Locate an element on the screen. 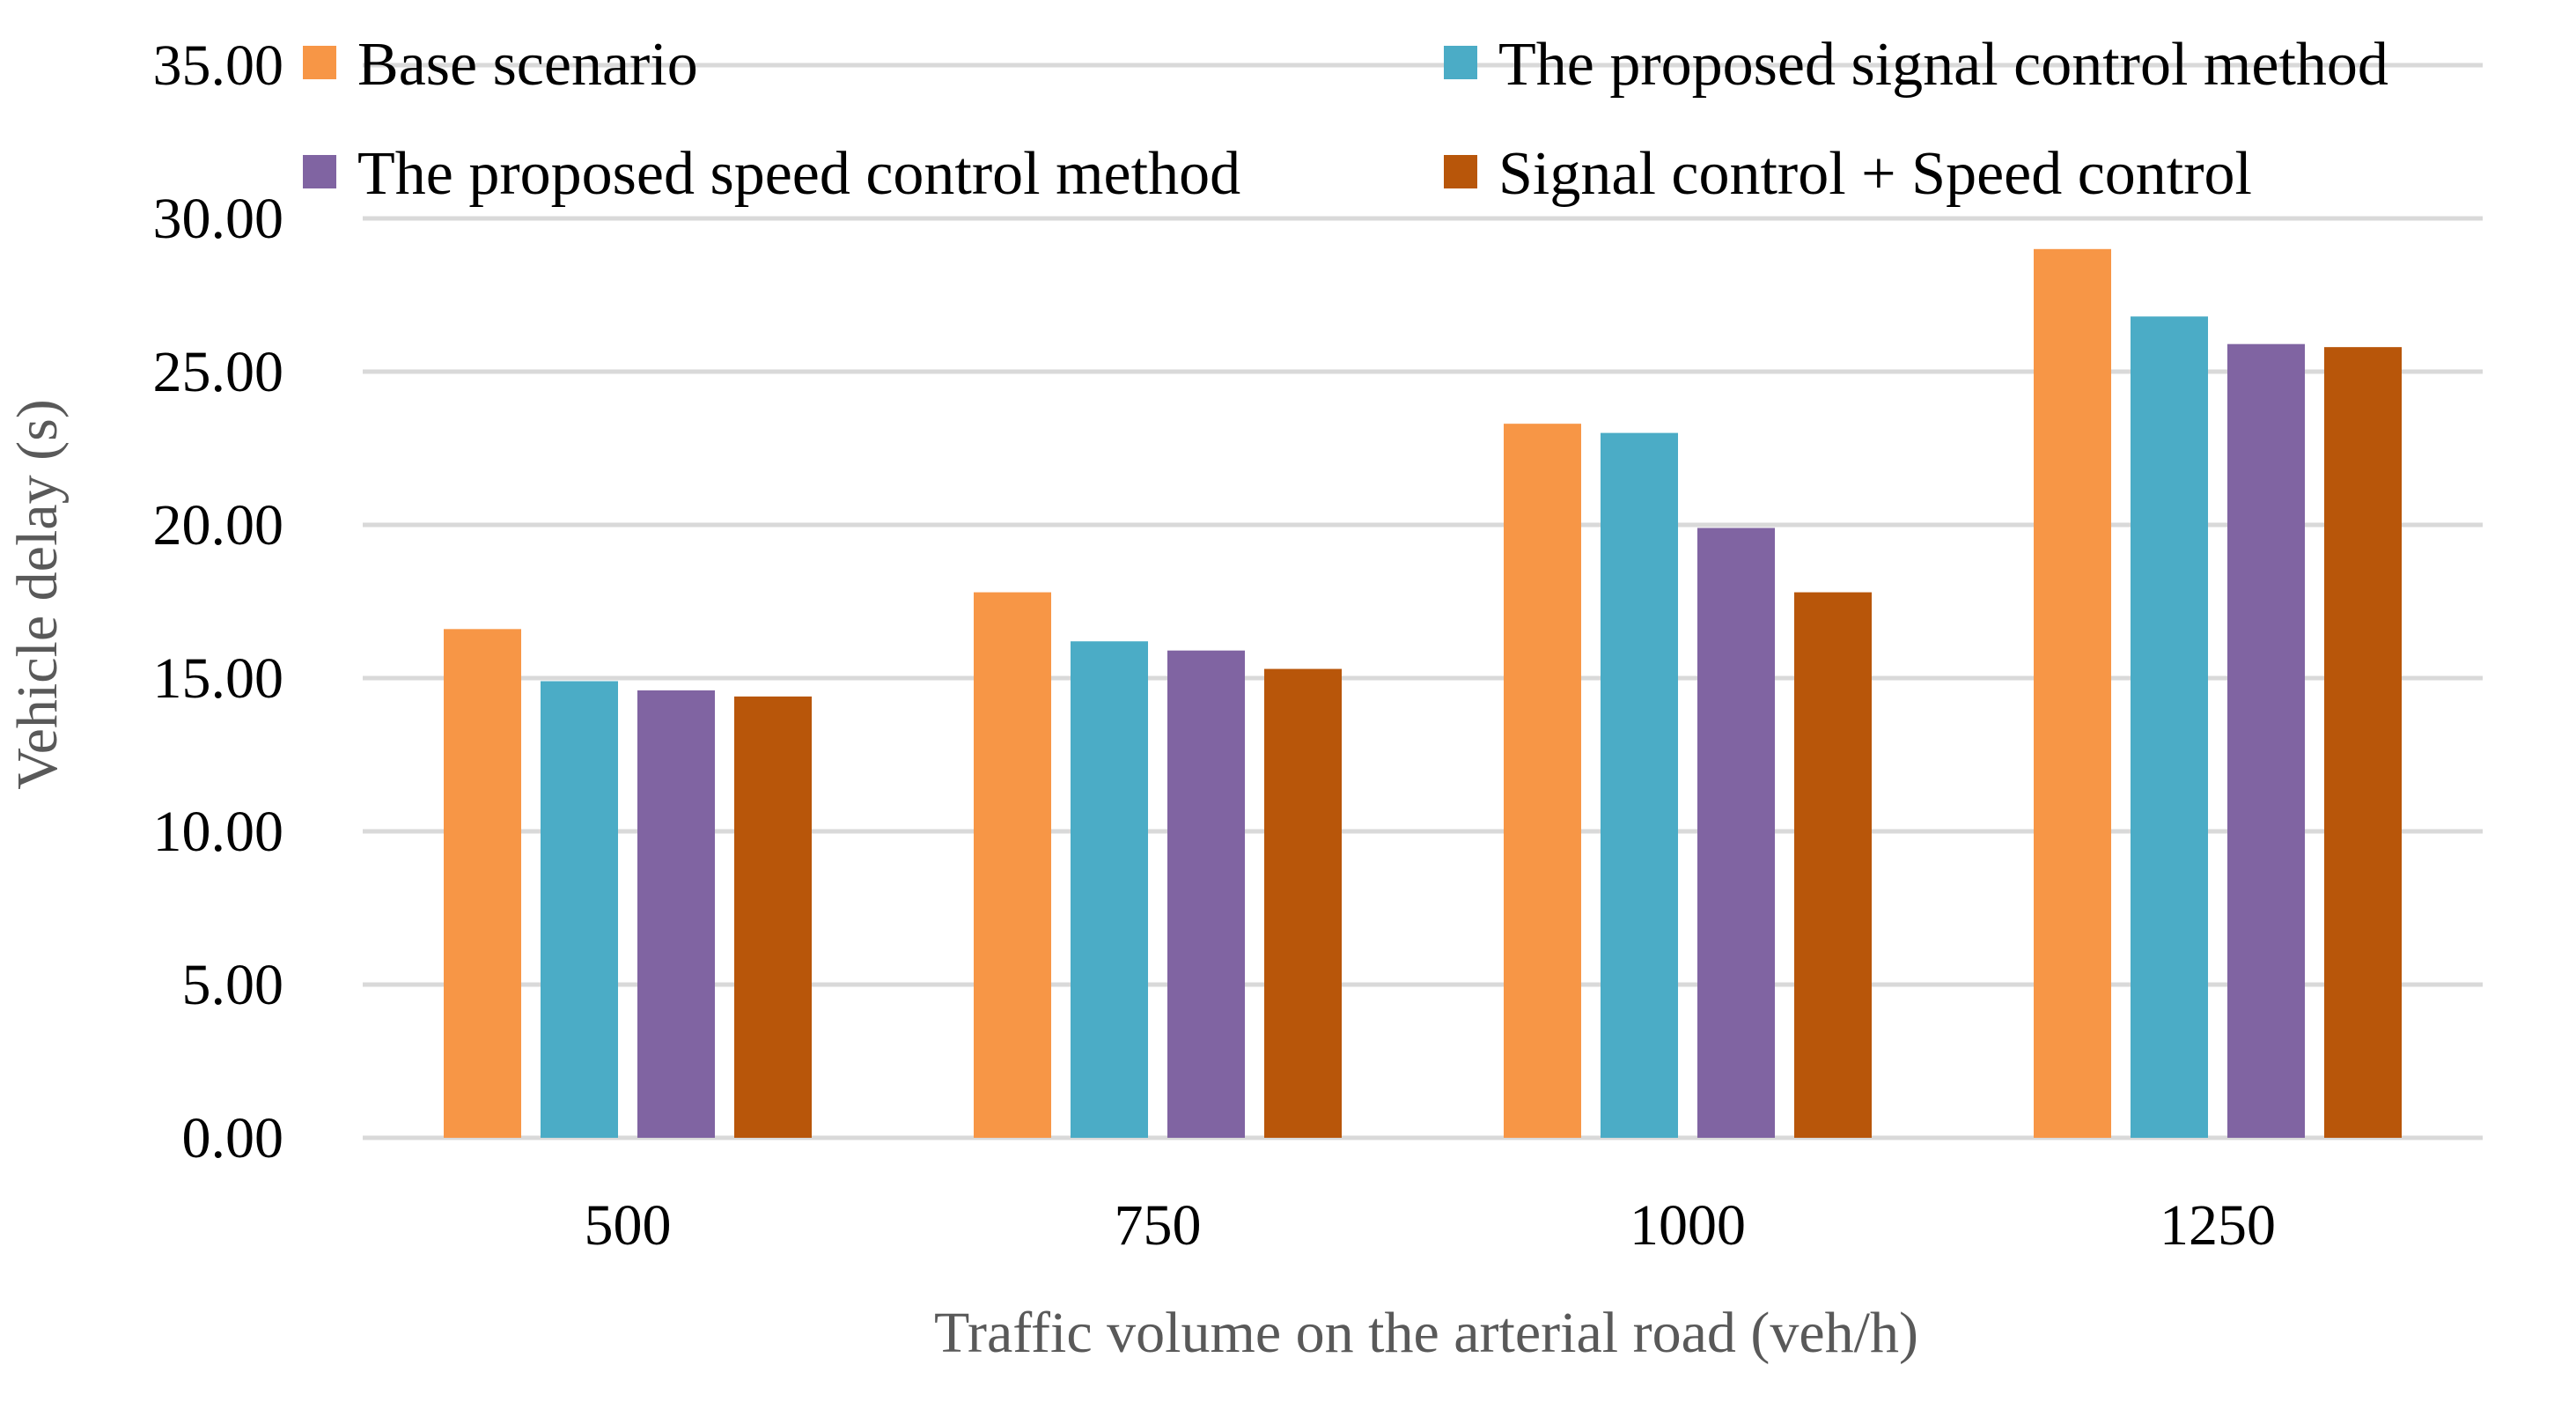 This screenshot has height=1402, width=2576. legend-label: The proposed speed control method is located at coordinates (799, 174).